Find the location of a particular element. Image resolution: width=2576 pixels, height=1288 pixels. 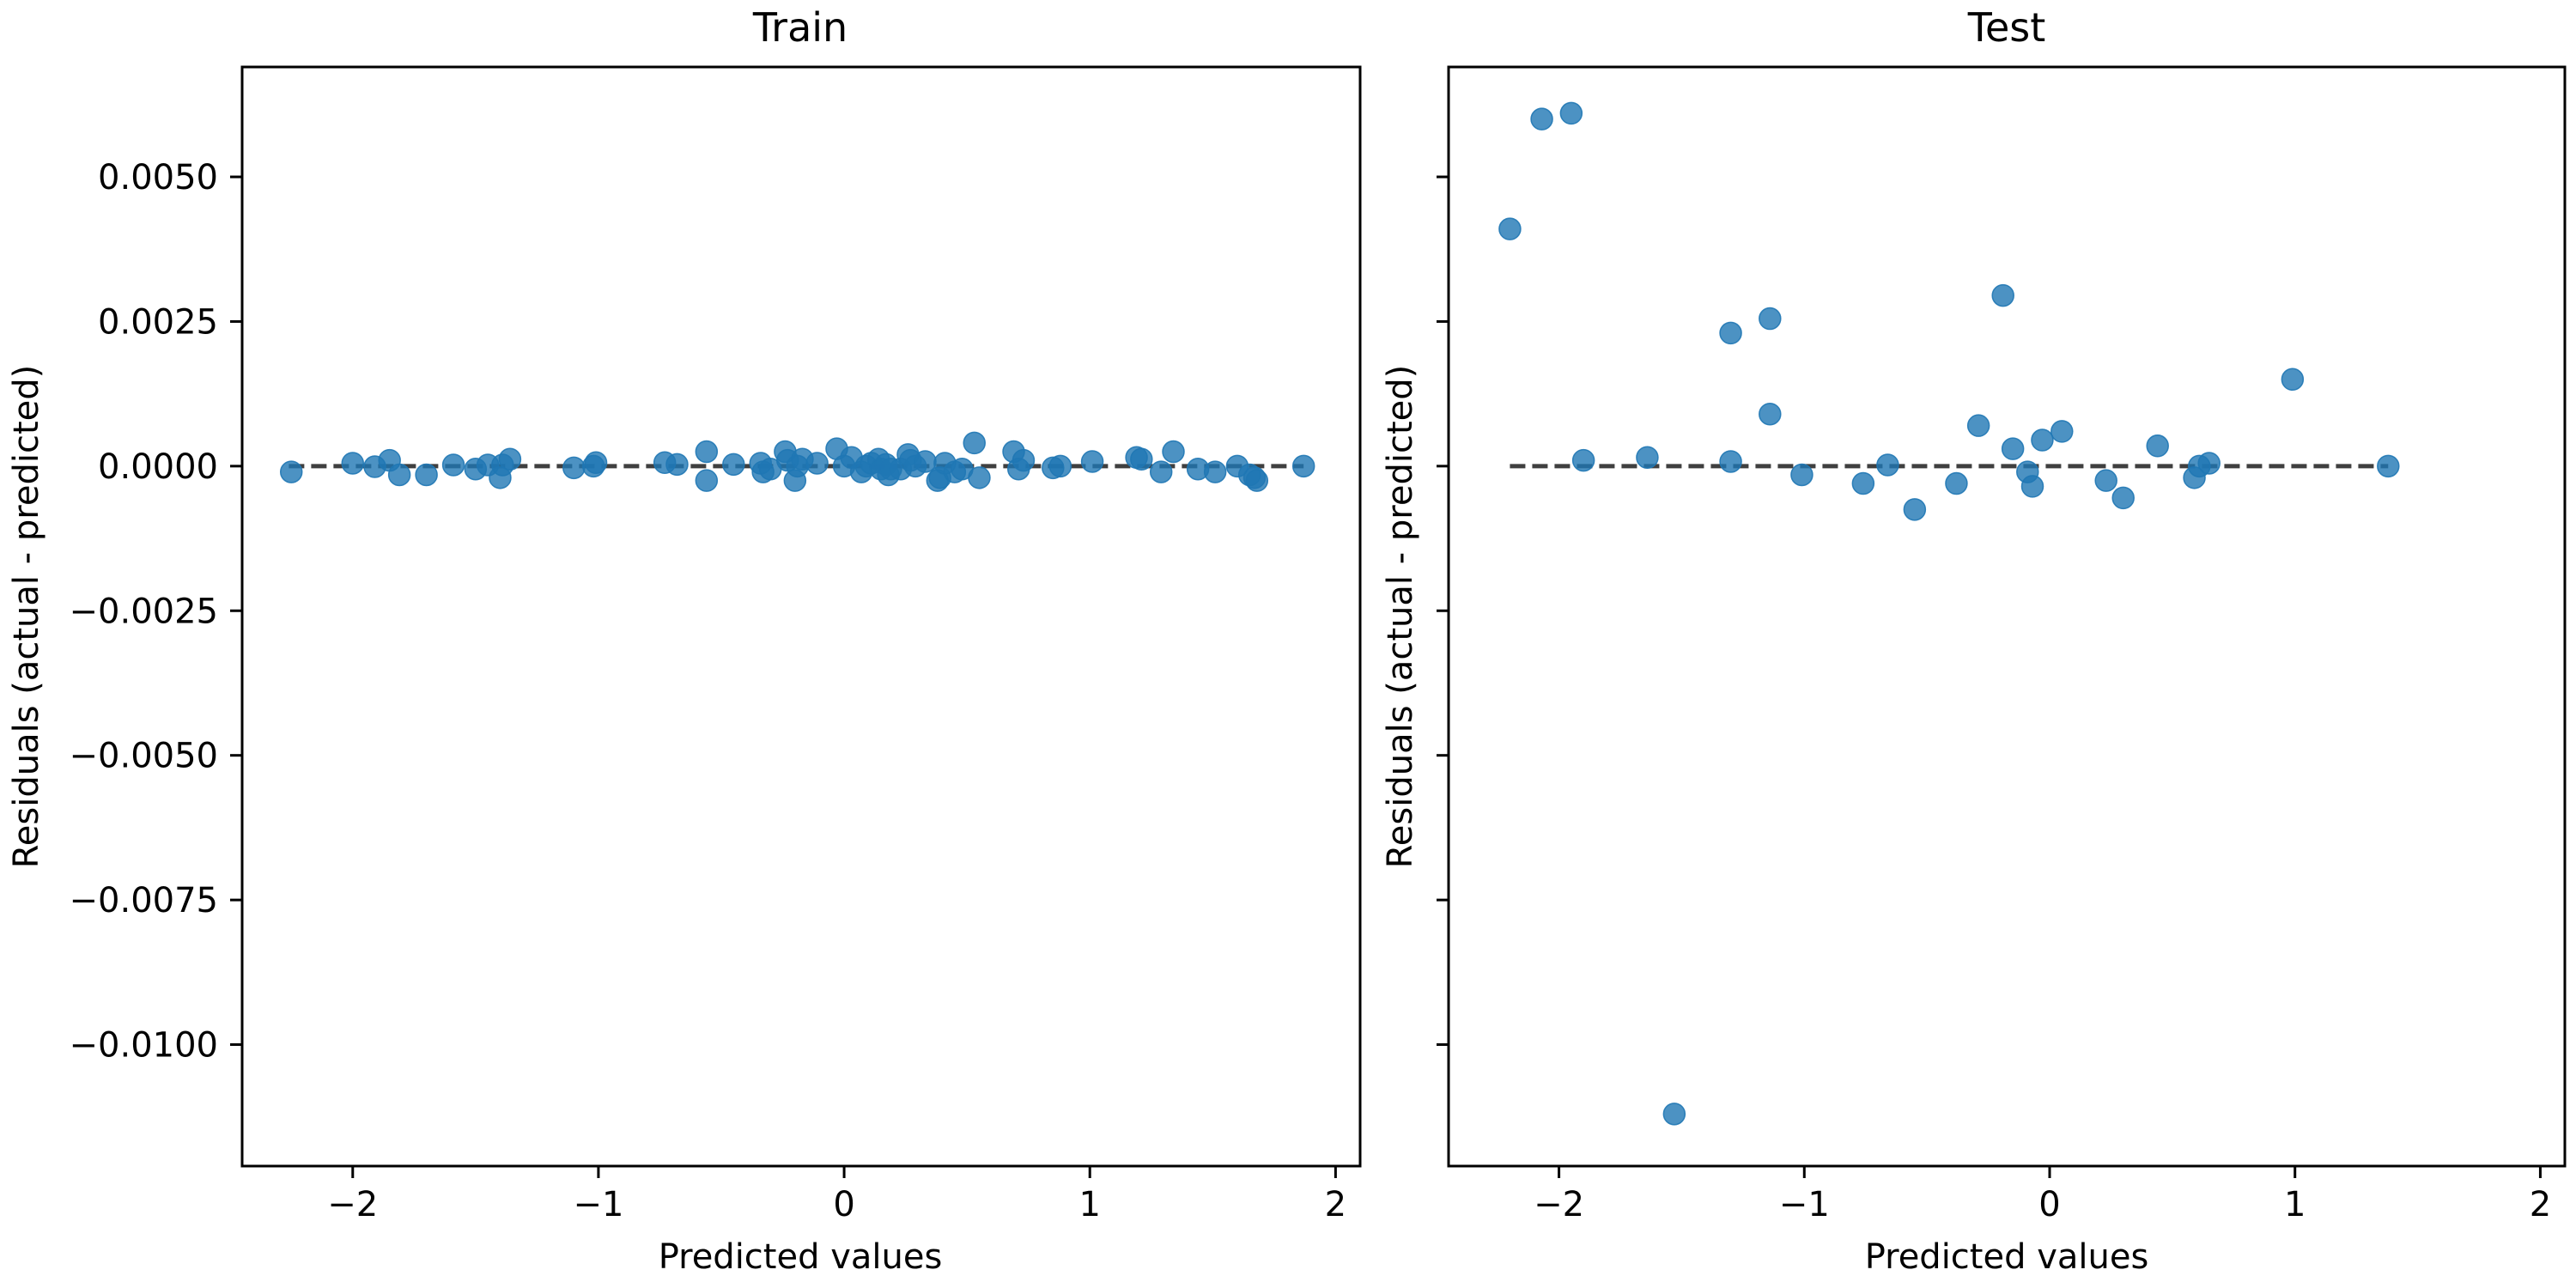

train-x-tick-label: 0 is located at coordinates (843, 1204).